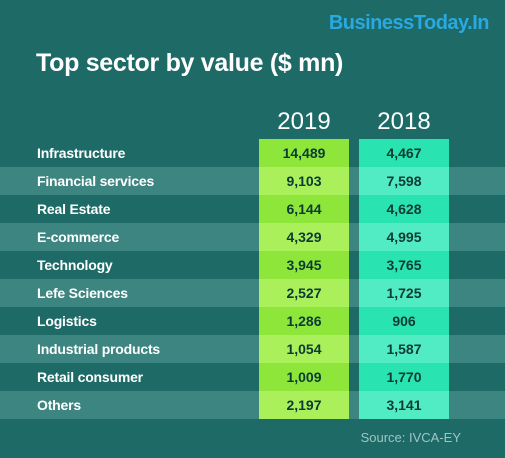  What do you see at coordinates (404, 209) in the screenshot?
I see `value-2018-cell: 4,628` at bounding box center [404, 209].